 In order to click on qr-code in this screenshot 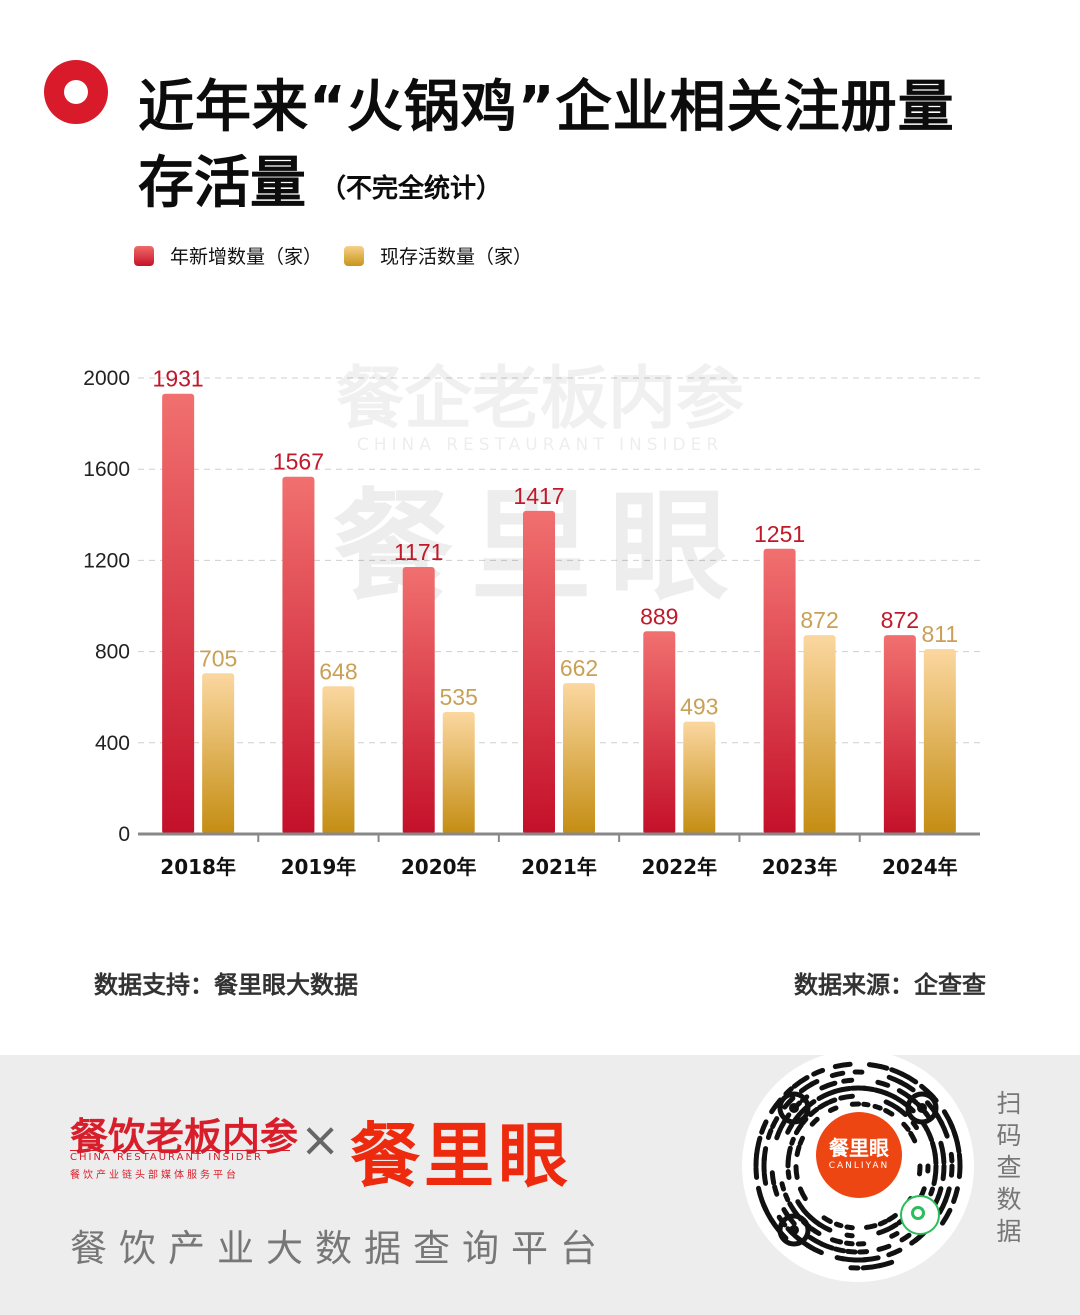, I will do `click(858, 1166)`.